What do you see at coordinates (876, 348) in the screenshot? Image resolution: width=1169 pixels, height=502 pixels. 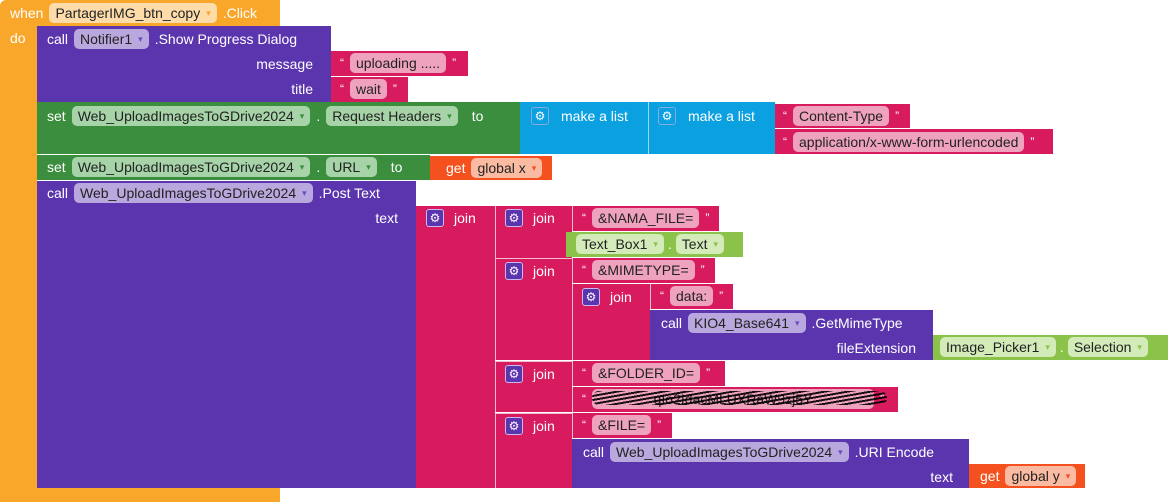 I see `file-extension-label: fileExtension` at bounding box center [876, 348].